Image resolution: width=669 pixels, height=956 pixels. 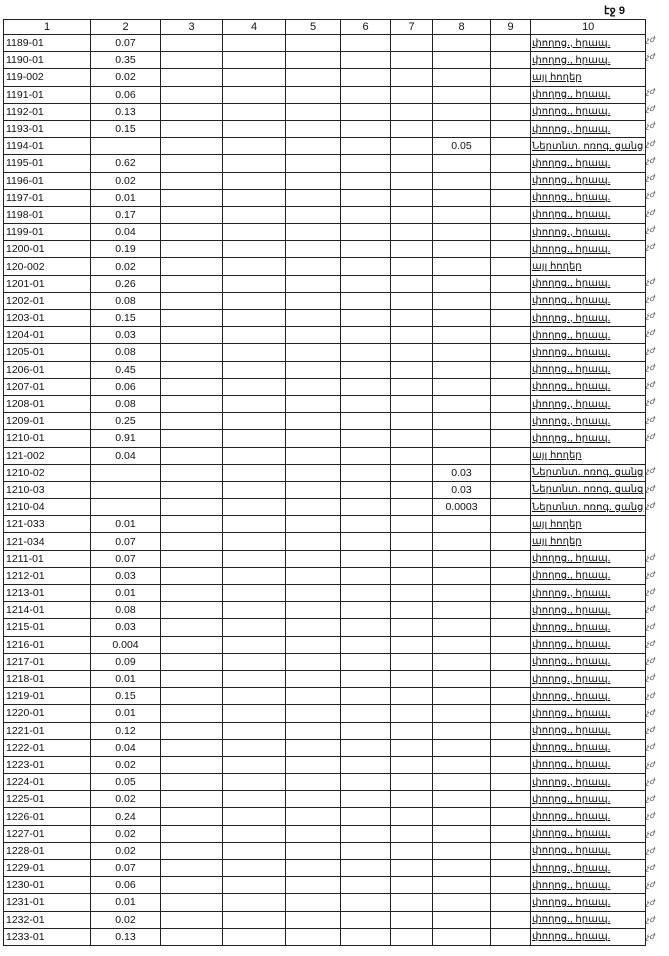 I want to click on parcel-code: 1226-01, so click(x=47, y=816).